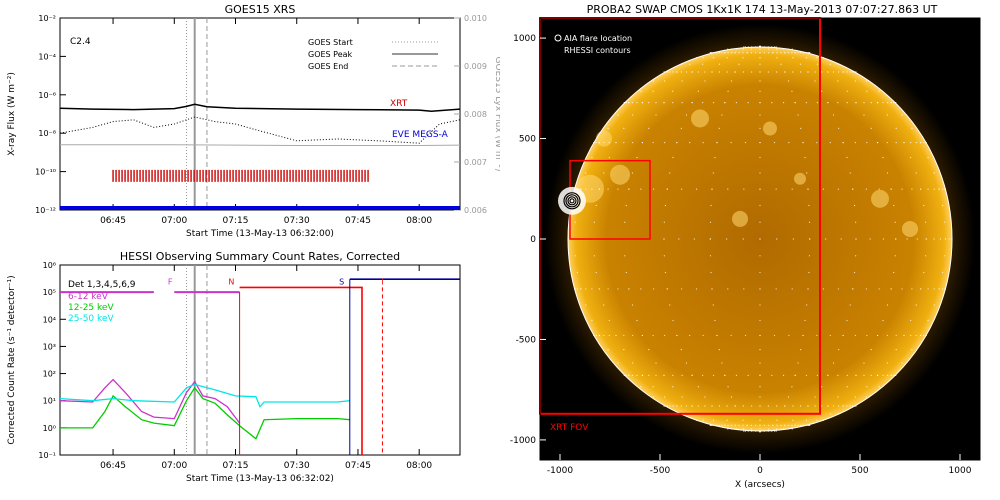 Image resolution: width=1000 pixels, height=500 pixels. I want to click on goes-lyman-line, so click(260, 145).